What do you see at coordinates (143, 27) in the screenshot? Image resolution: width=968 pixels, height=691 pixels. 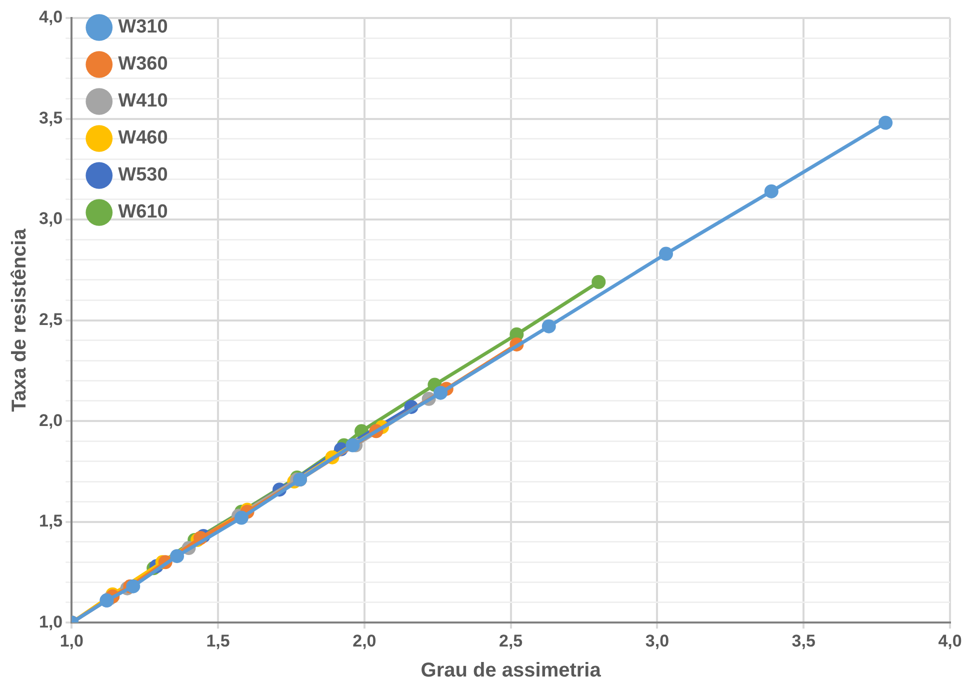 I see `legend-label: W310` at bounding box center [143, 27].